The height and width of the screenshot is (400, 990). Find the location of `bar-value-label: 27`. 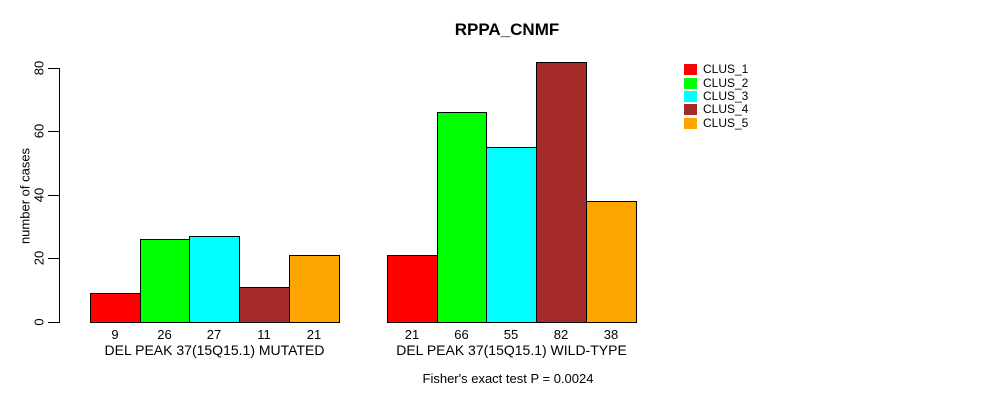

bar-value-label: 27 is located at coordinates (214, 334).